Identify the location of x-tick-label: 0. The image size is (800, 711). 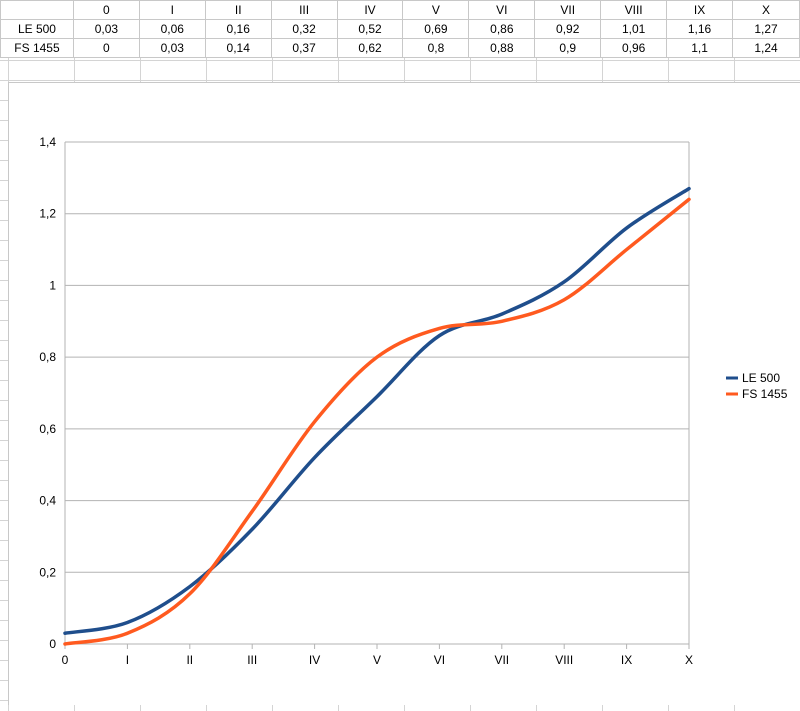
(65, 660).